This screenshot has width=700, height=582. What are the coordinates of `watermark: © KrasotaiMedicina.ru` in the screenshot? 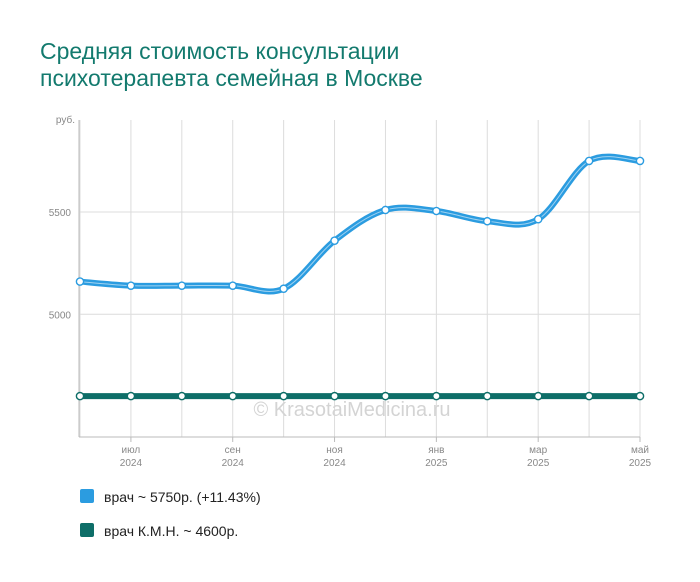 It's located at (351, 410).